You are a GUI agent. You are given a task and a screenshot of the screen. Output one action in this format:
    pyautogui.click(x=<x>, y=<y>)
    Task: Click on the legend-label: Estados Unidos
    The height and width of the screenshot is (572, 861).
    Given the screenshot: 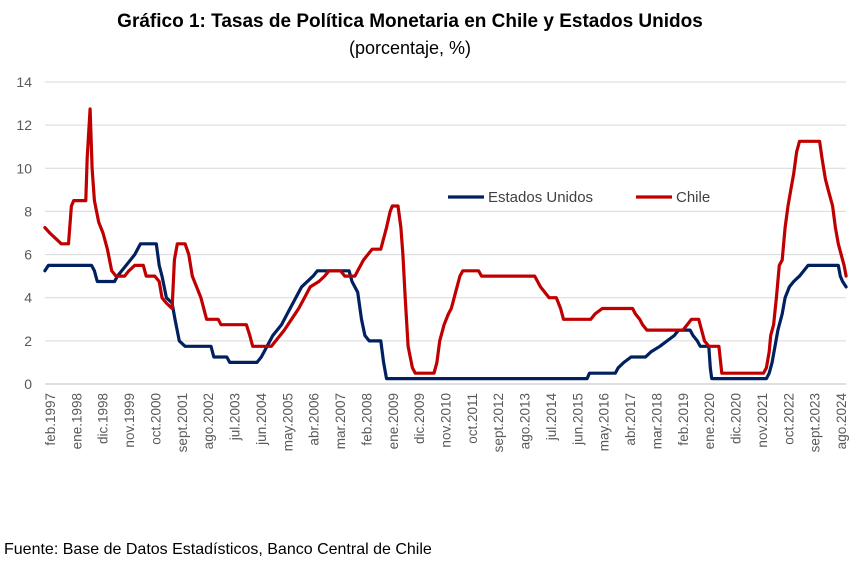 What is the action you would take?
    pyautogui.click(x=540, y=197)
    